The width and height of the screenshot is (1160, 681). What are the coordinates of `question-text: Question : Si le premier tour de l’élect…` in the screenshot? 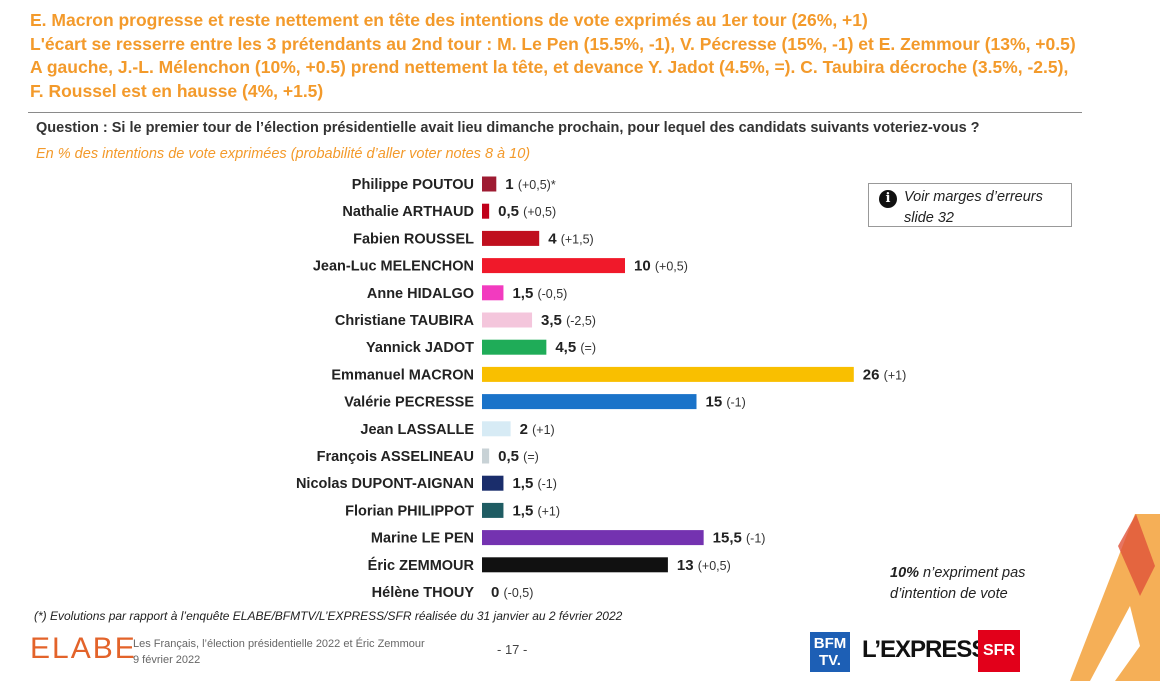 It's located at (508, 128).